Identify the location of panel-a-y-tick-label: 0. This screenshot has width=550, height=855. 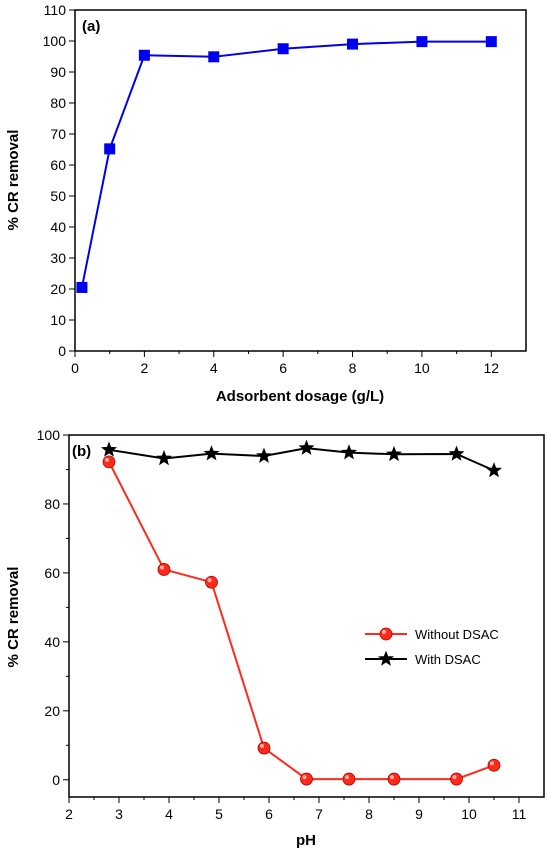
(62, 351).